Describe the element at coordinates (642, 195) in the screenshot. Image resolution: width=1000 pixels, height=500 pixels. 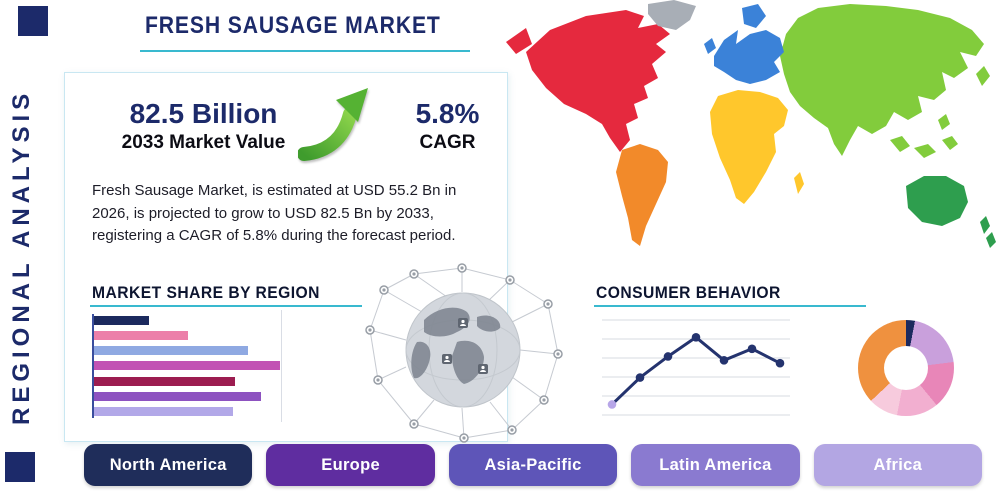
I see `continent-south-america` at that location.